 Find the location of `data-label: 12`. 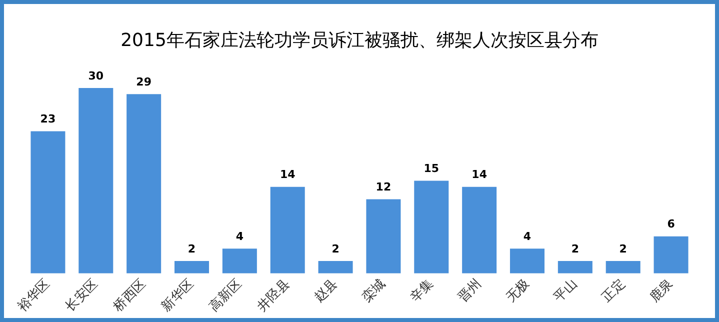

data-label: 12 is located at coordinates (384, 187).